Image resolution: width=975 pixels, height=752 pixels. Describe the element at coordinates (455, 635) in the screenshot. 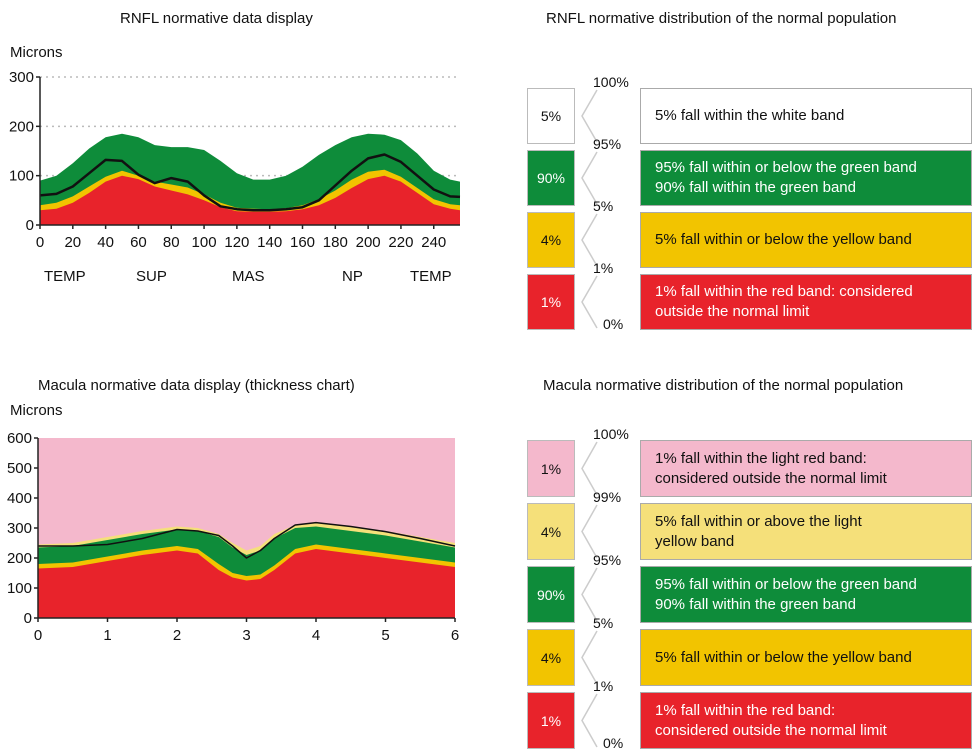

I see `x-tick-label-6: 6` at that location.